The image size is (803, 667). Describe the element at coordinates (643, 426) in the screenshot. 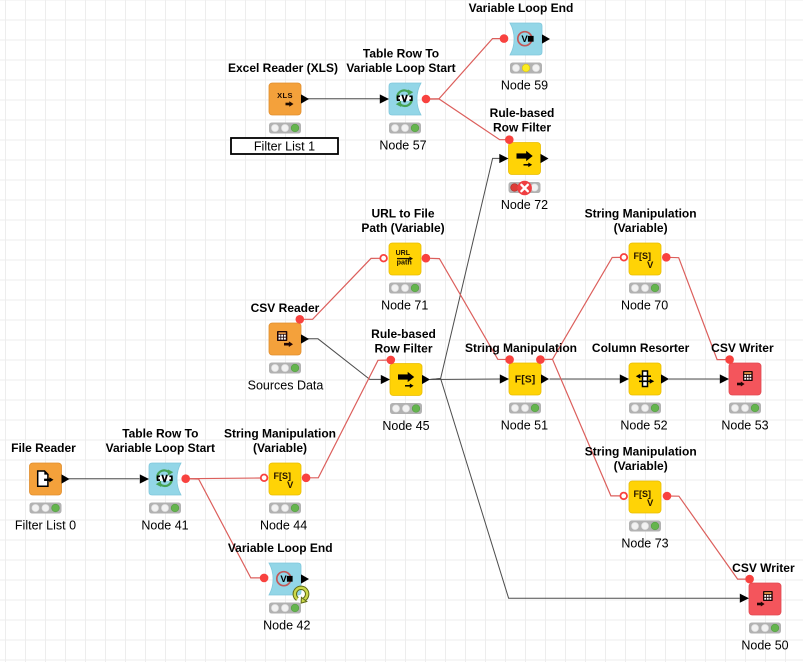

I see `svg-text: Node 52` at that location.